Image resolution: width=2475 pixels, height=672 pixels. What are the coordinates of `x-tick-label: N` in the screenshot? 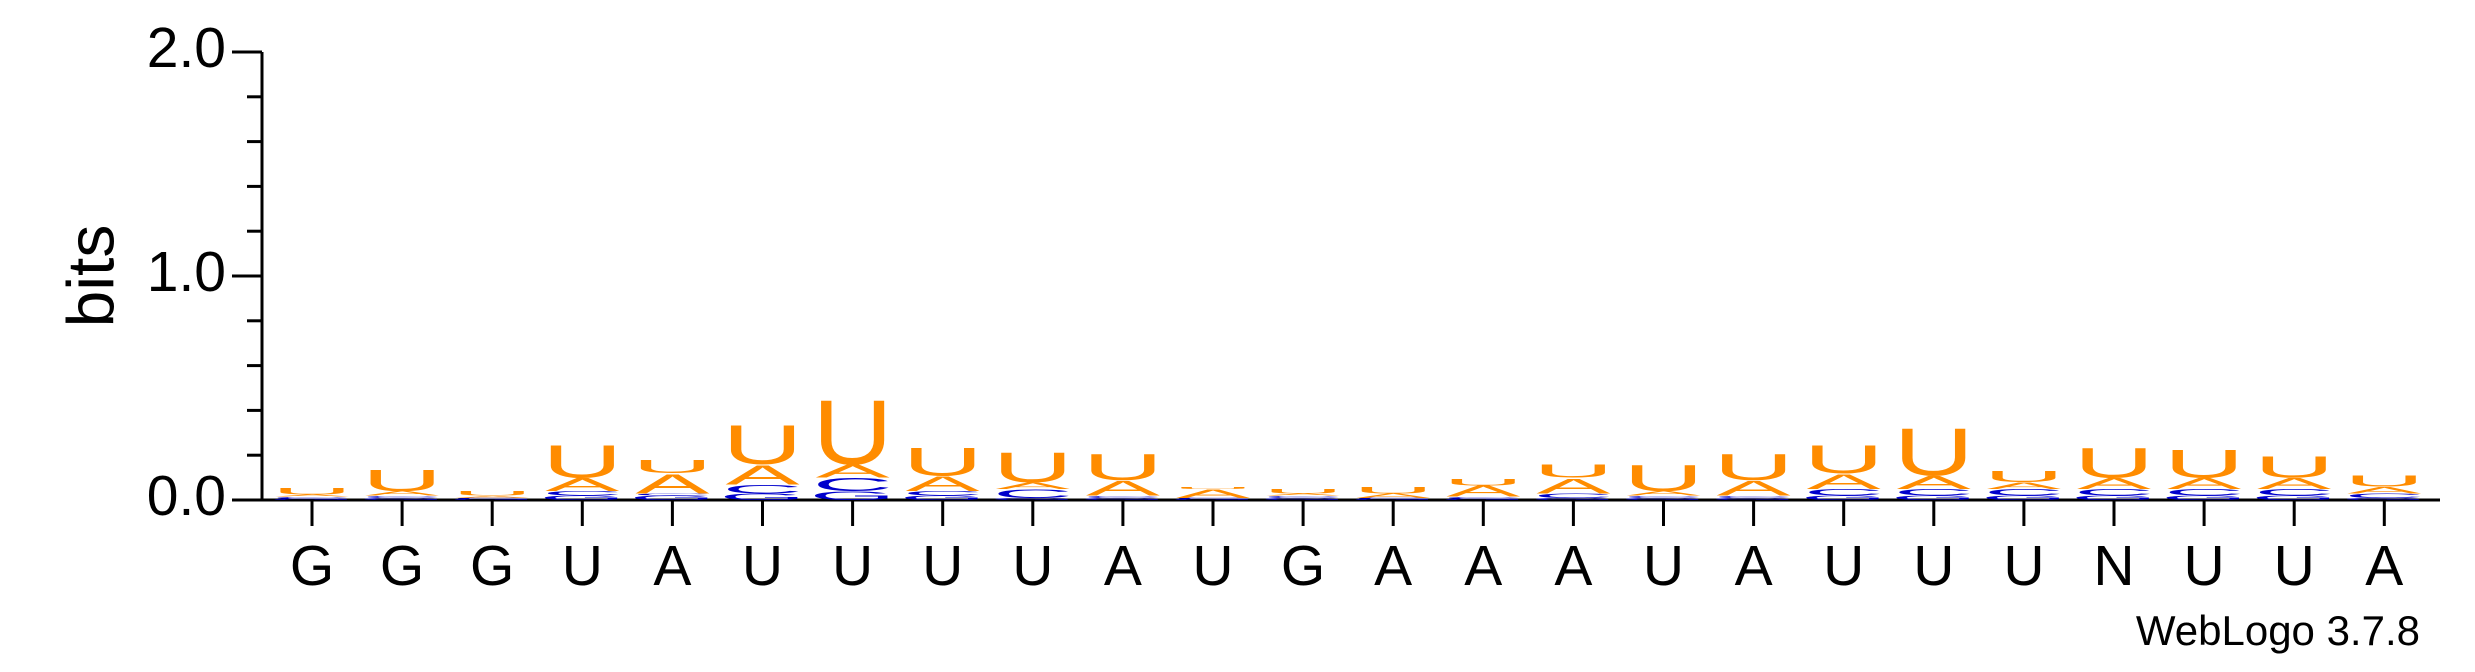 It's located at (2113, 566).